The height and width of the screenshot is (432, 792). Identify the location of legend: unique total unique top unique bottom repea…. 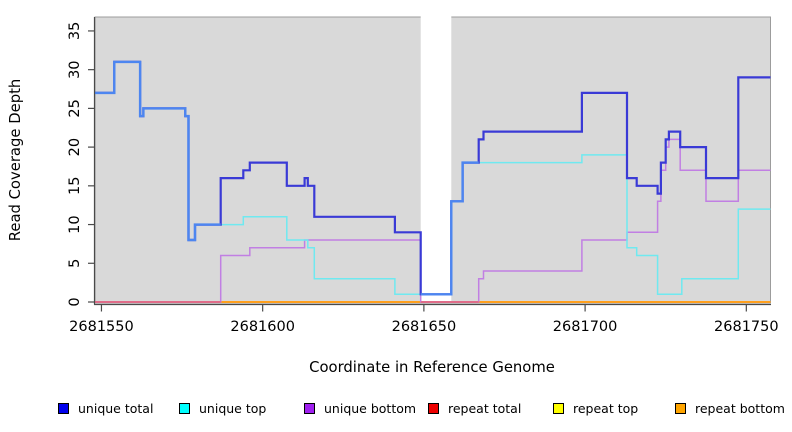
(396, 410).